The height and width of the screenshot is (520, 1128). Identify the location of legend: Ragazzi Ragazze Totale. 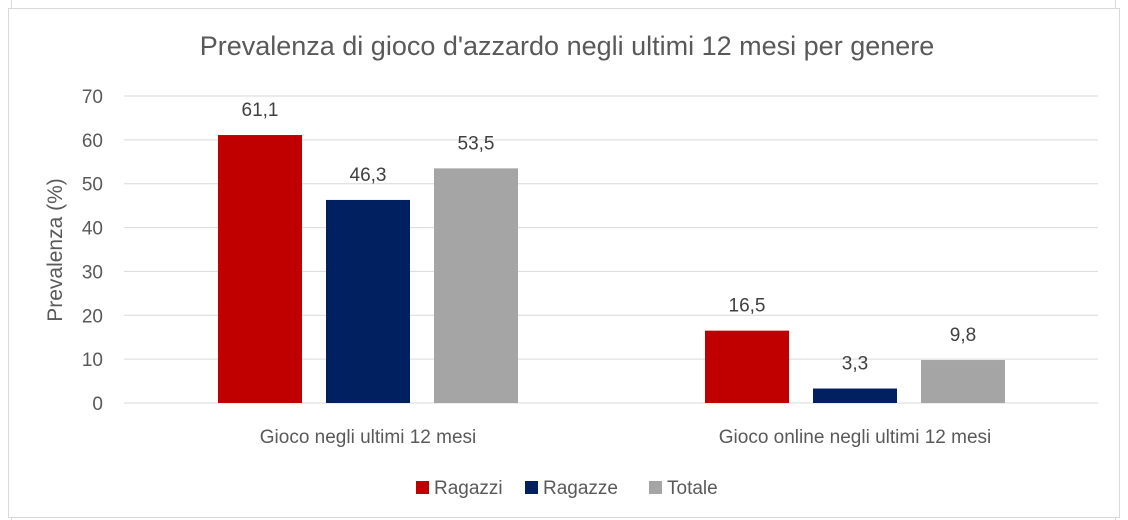
(567, 488).